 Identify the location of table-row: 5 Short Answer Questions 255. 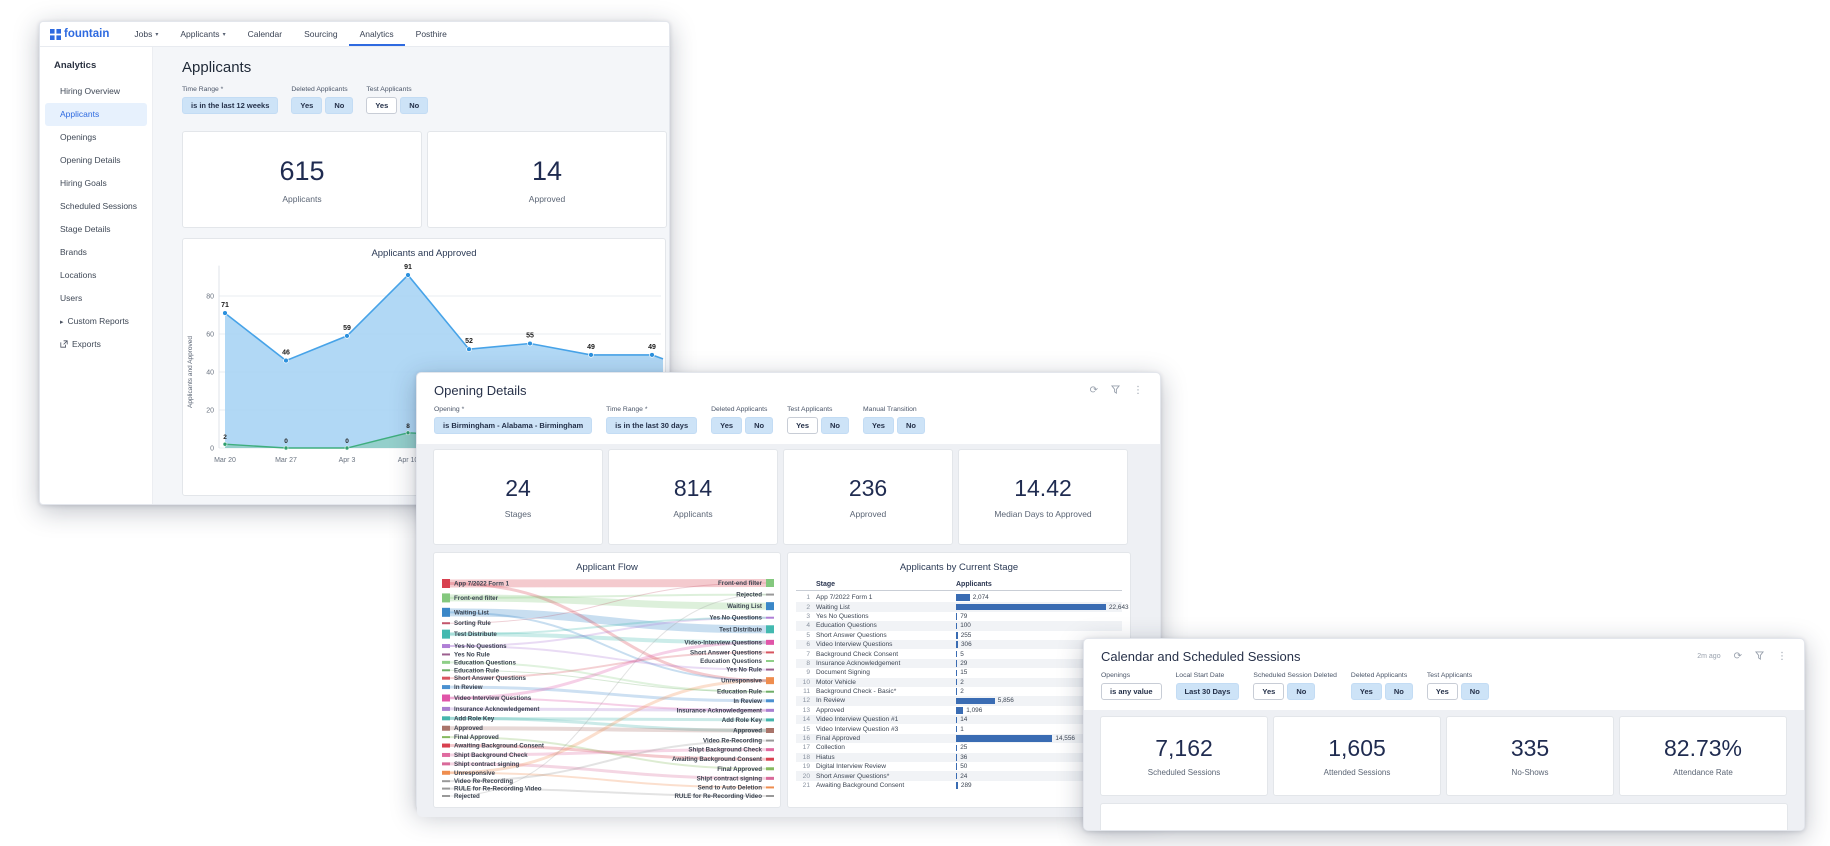
(959, 635).